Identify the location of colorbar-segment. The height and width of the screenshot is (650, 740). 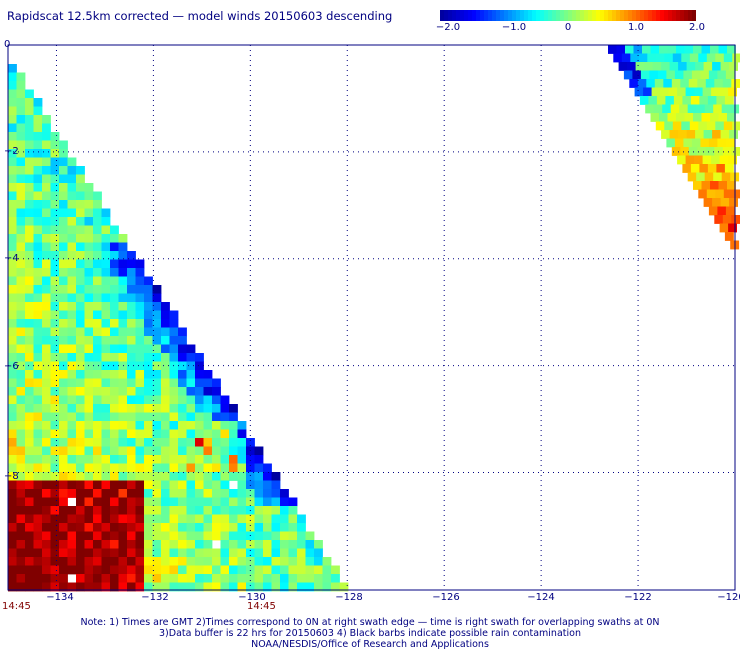
(490, 15).